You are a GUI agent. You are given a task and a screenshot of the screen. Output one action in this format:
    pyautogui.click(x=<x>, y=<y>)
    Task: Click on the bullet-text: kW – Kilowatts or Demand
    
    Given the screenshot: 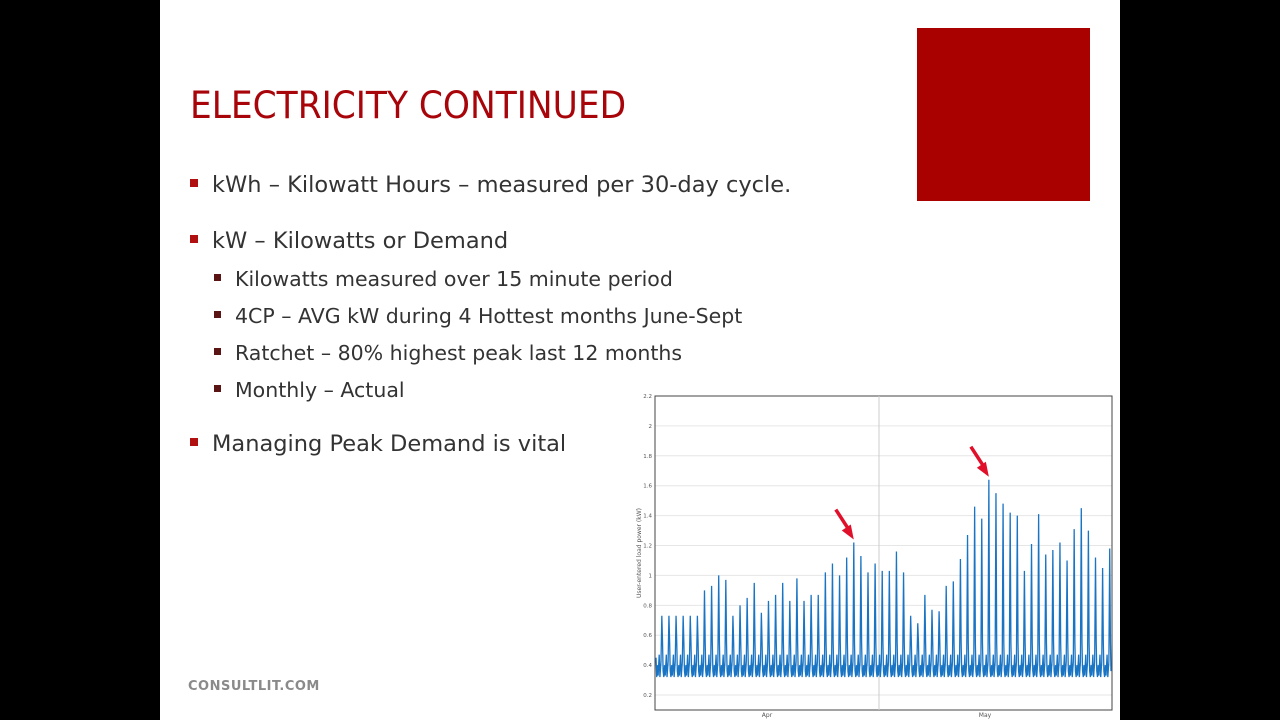 What is the action you would take?
    pyautogui.click(x=360, y=241)
    